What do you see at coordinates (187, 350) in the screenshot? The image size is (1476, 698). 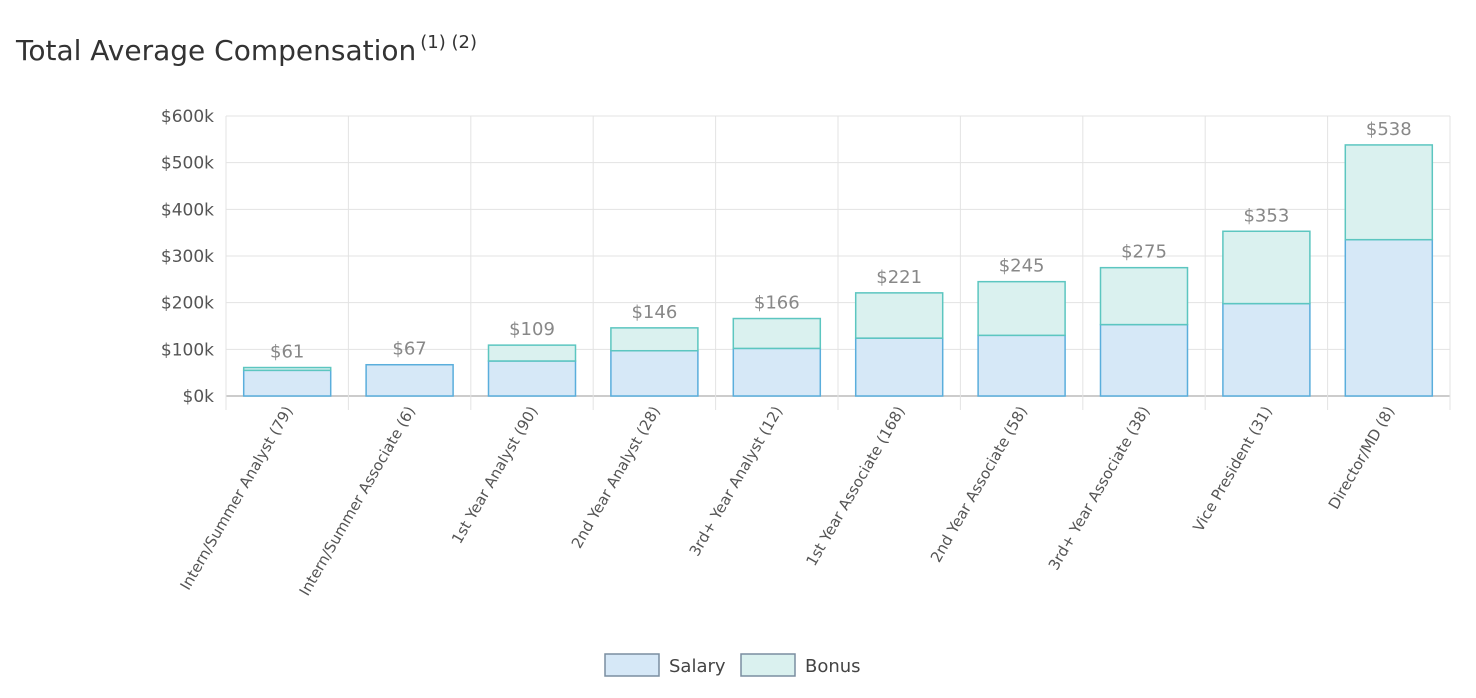 I see `y-tick-label: $100k` at bounding box center [187, 350].